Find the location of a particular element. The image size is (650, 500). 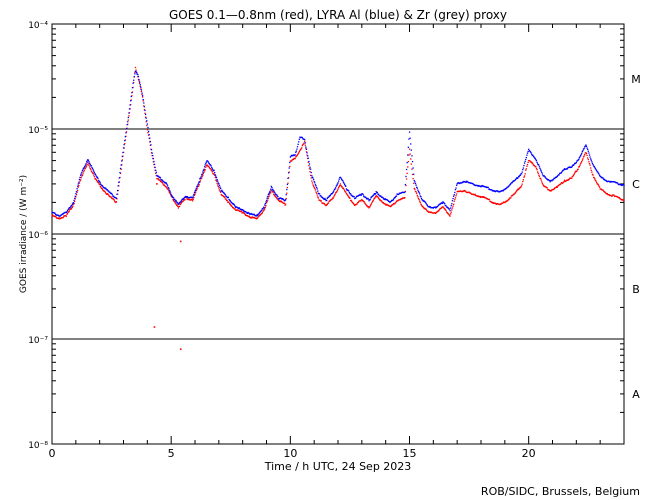

credit-text: ROB/SIDC, Brussels, Belgium is located at coordinates (560, 491).